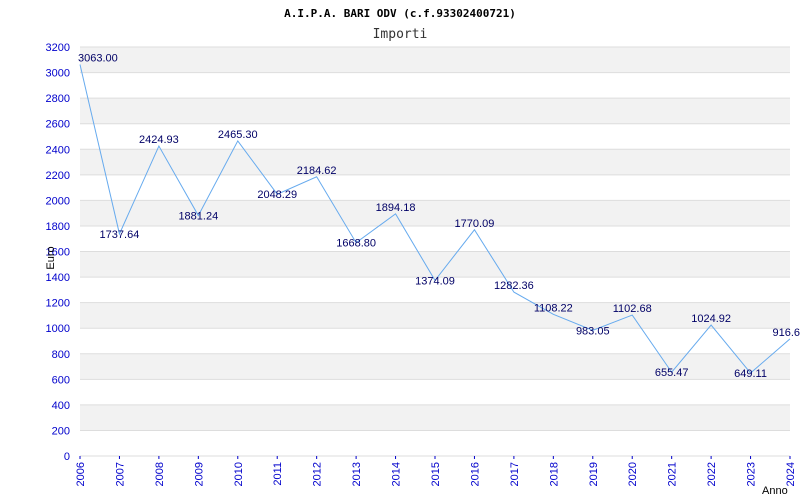  What do you see at coordinates (81, 474) in the screenshot?
I see `x-tick-label: 2006` at bounding box center [81, 474].